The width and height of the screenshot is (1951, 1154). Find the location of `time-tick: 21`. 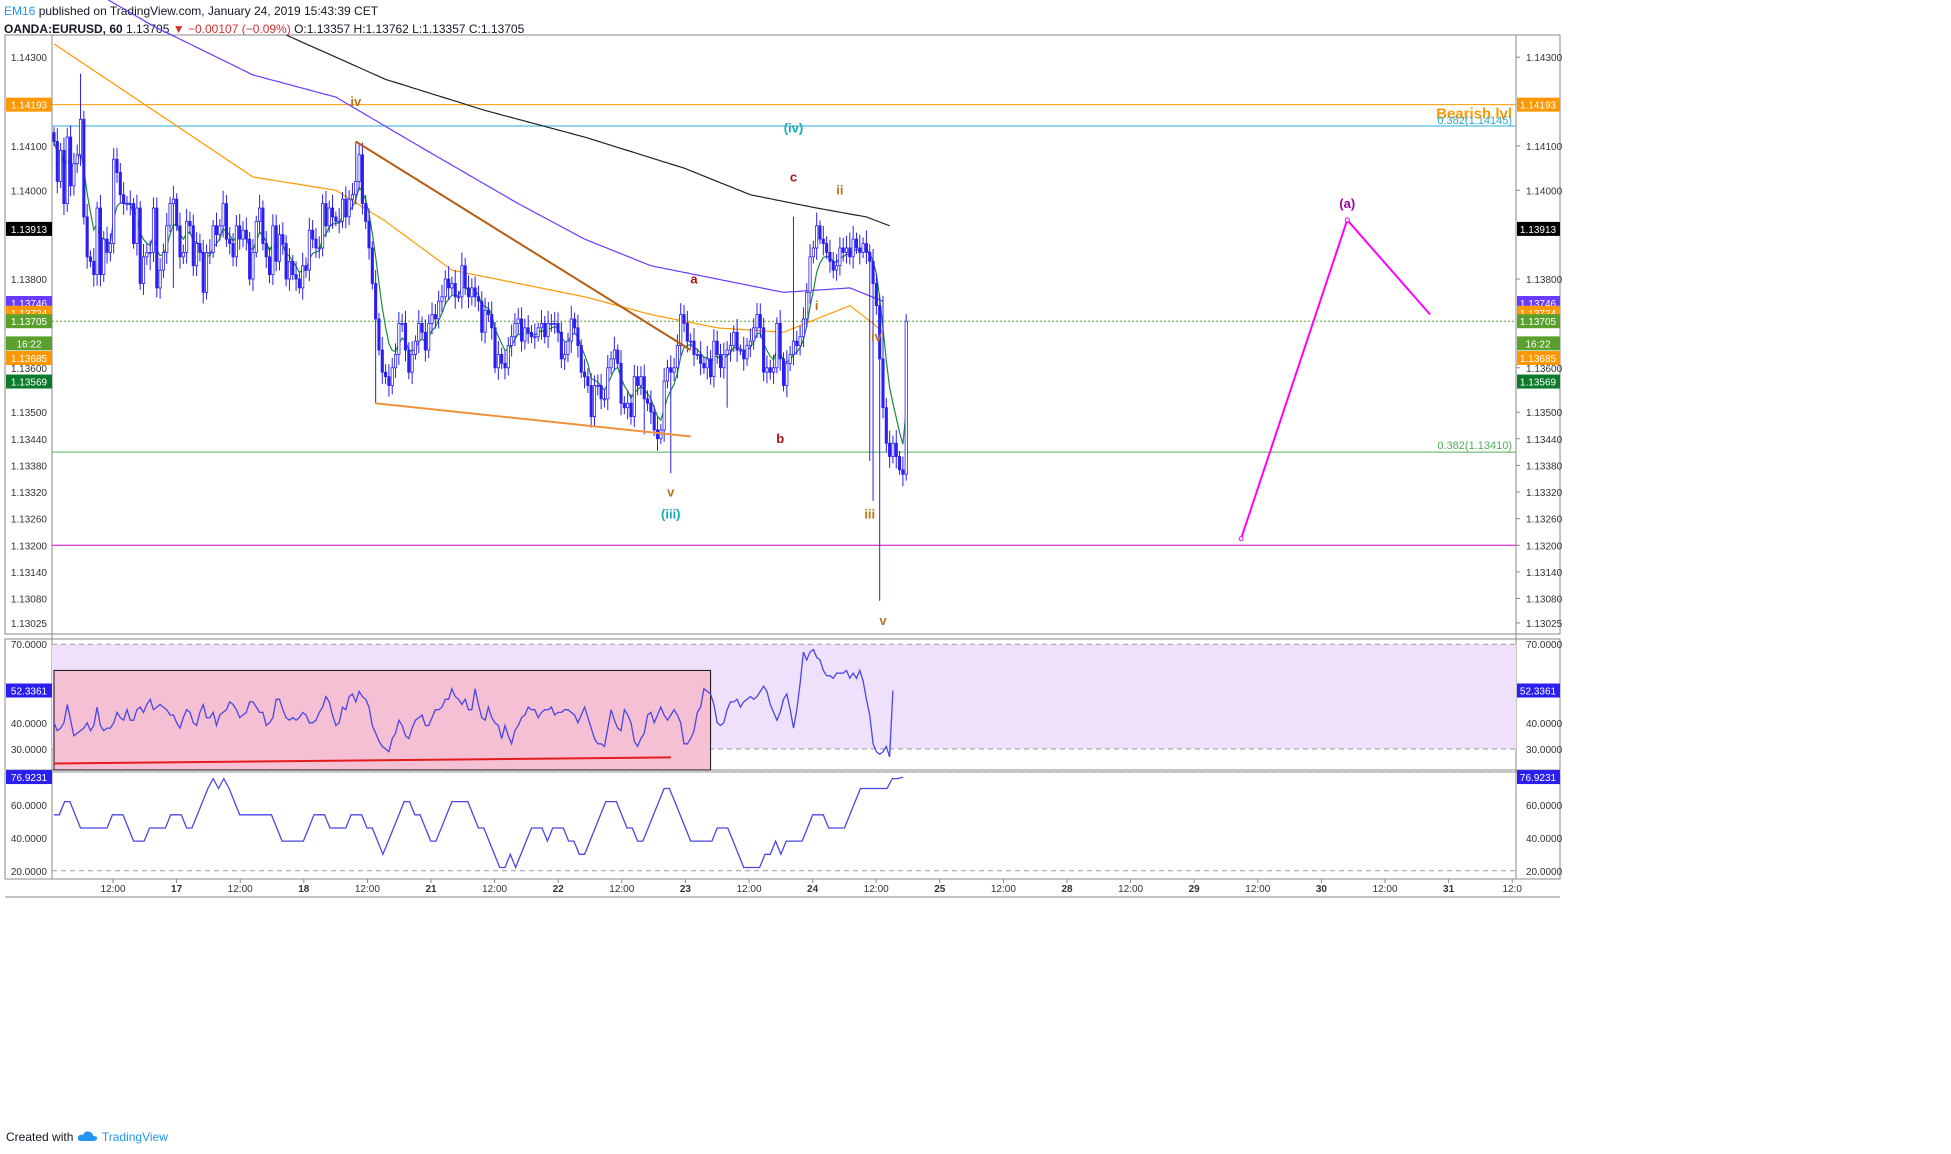

time-tick: 21 is located at coordinates (431, 889).